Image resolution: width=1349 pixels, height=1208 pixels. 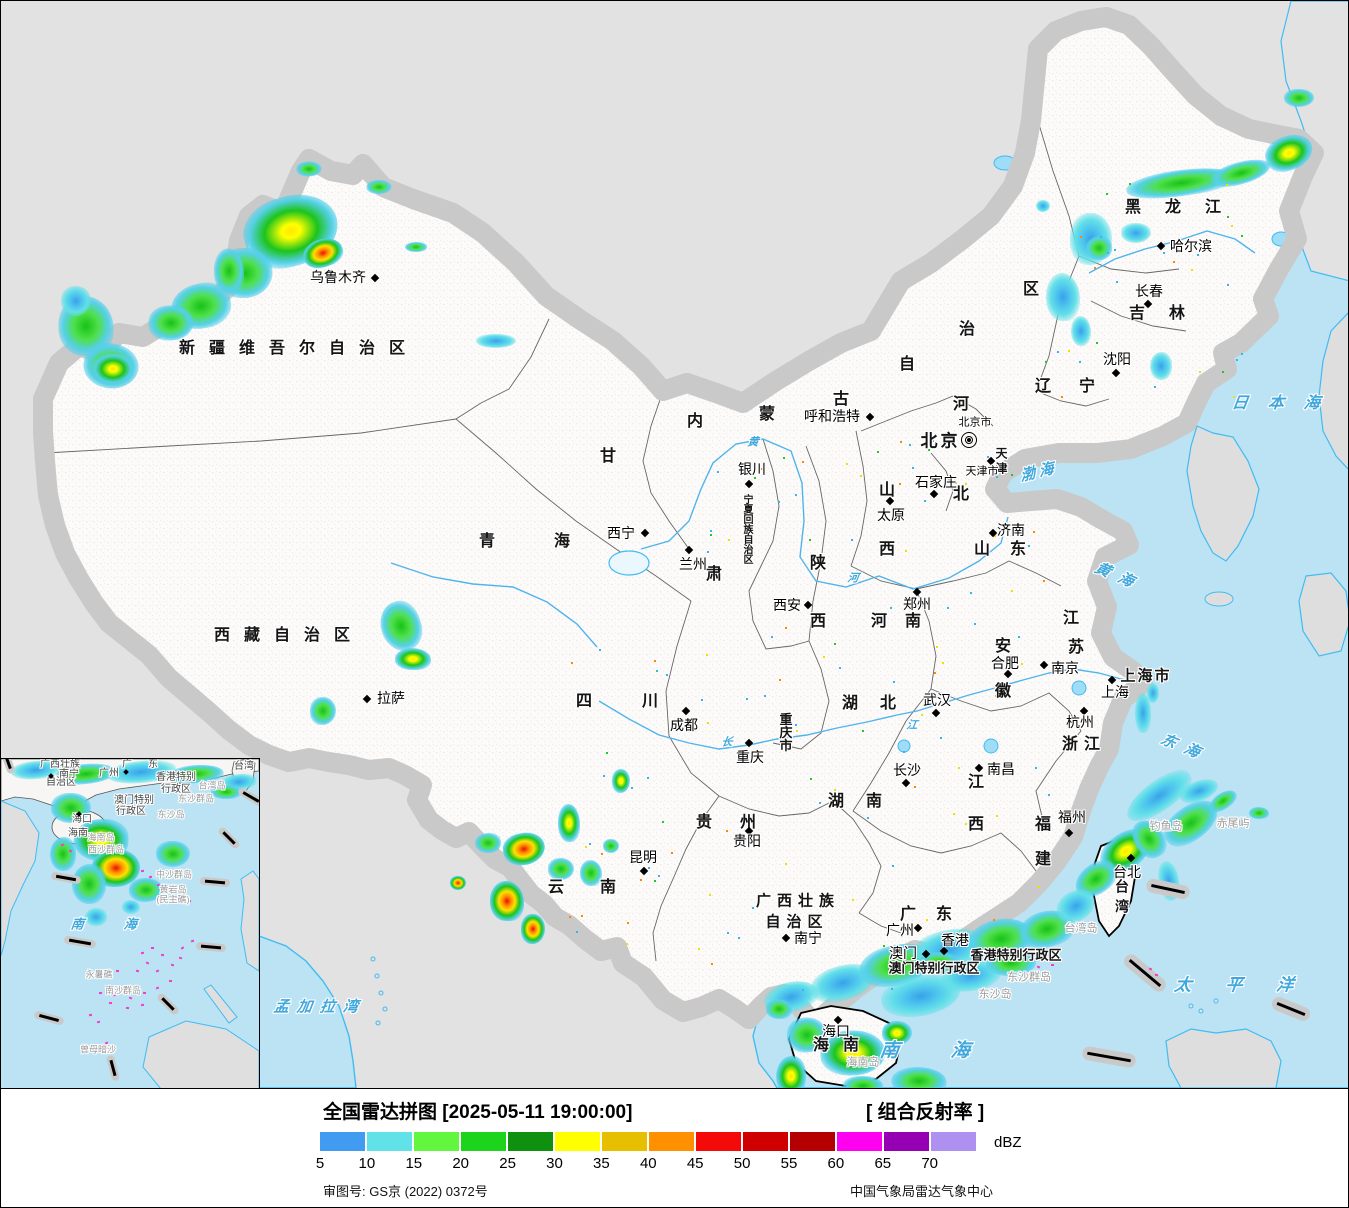 What do you see at coordinates (925, 1112) in the screenshot?
I see `legend-product-label: [ 组合反射率 ]` at bounding box center [925, 1112].